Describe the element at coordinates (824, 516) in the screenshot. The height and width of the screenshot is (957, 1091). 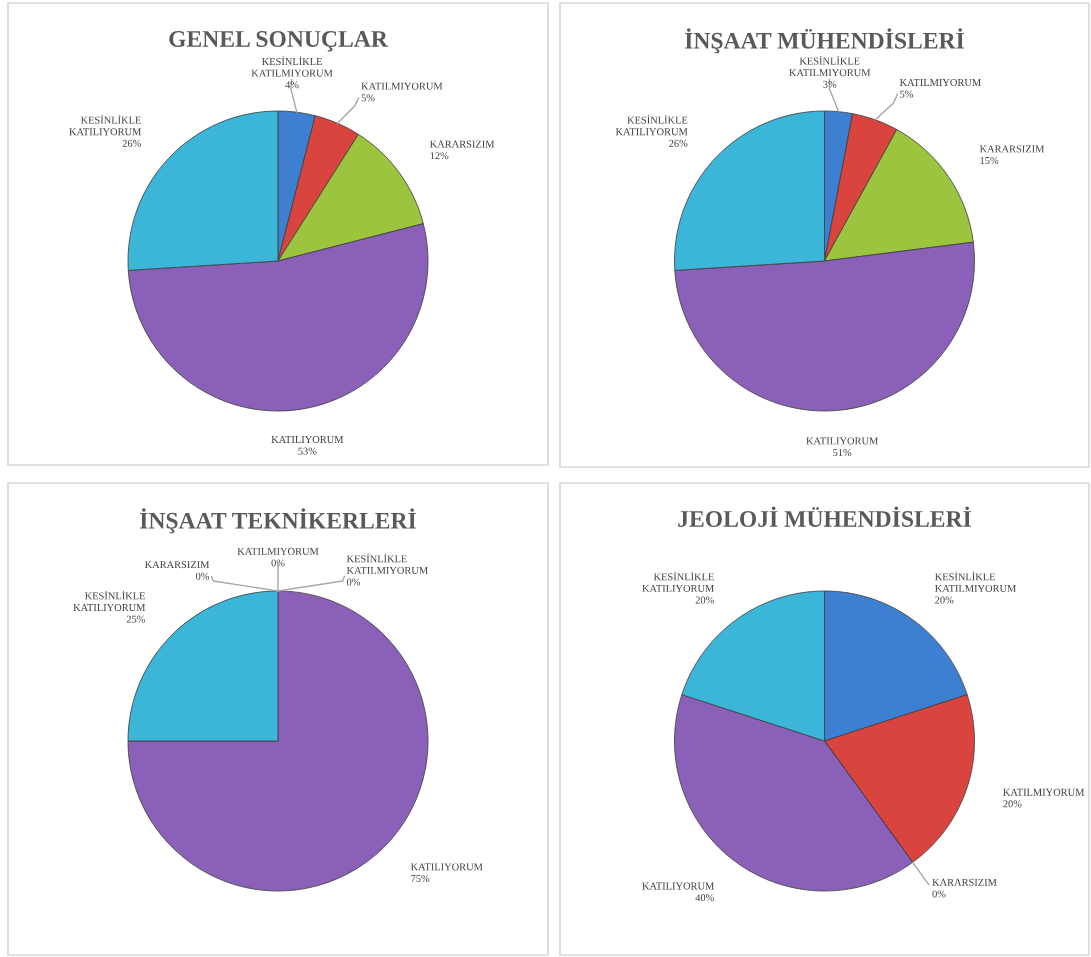
I see `chart-title: JEOLOJİ MÜHENDİSLERİ` at that location.